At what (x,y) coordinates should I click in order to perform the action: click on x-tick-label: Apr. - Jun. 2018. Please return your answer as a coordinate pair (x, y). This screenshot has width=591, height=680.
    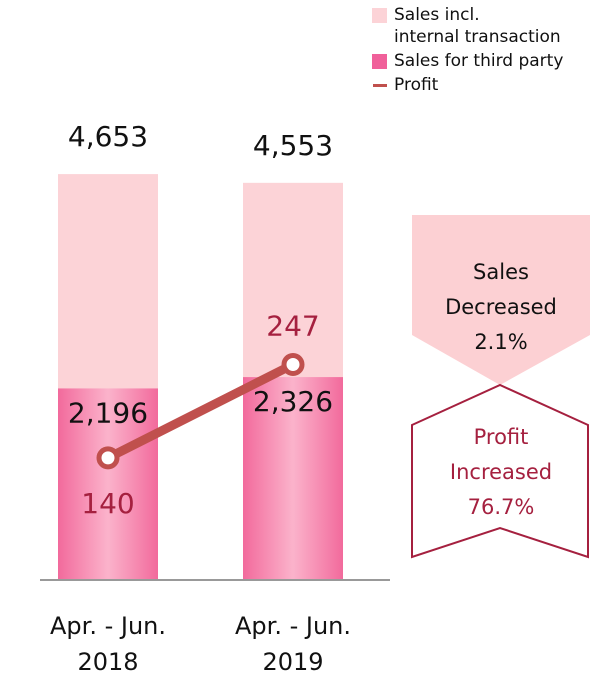
    Looking at the image, I should click on (108, 644).